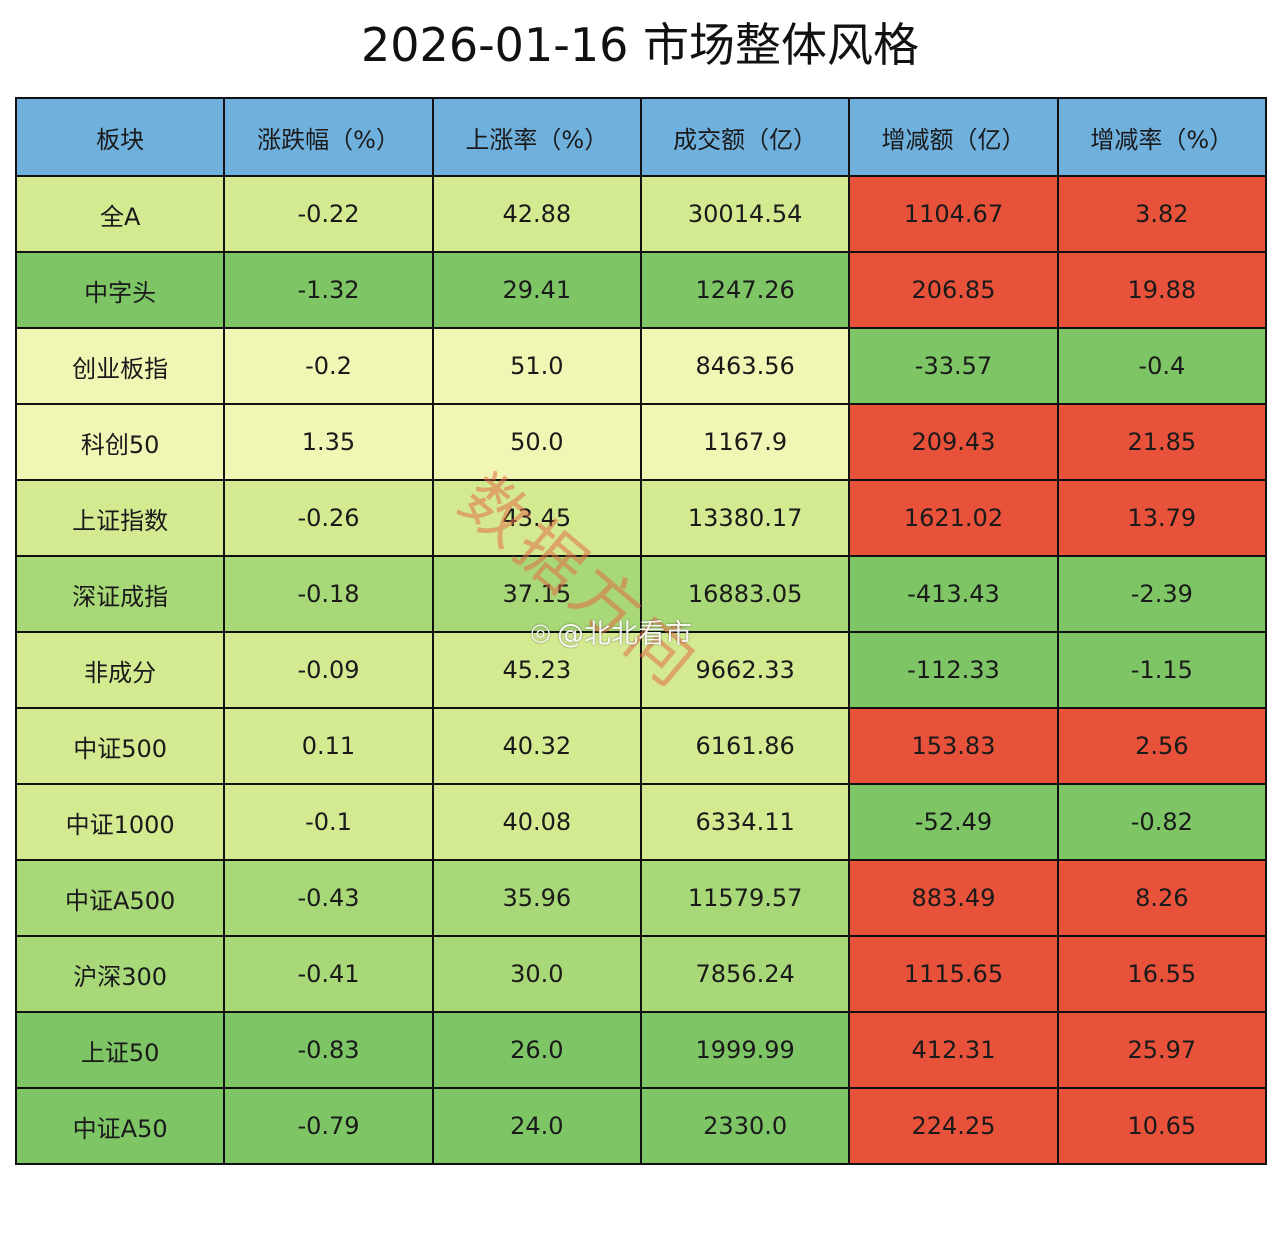 The height and width of the screenshot is (1260, 1280). Describe the element at coordinates (745, 518) in the screenshot. I see `turnover-cell: 13380.17` at that location.